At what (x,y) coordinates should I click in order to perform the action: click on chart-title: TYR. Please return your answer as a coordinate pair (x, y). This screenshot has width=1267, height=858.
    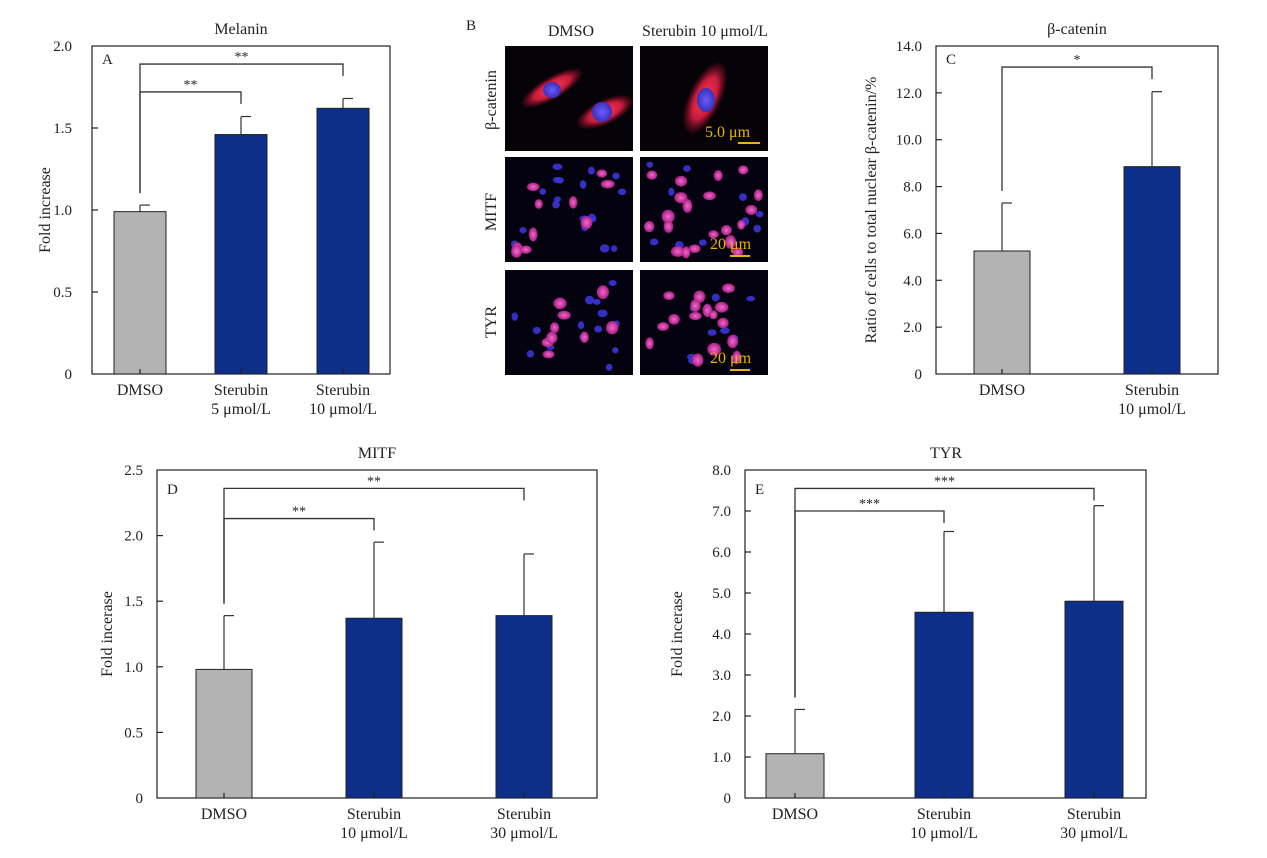
    Looking at the image, I should click on (946, 453).